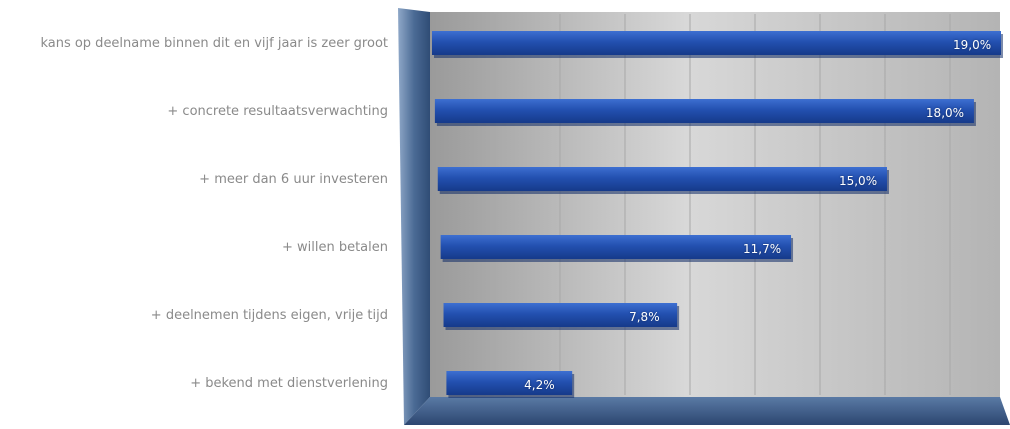  I want to click on left-wall, so click(414, 216).